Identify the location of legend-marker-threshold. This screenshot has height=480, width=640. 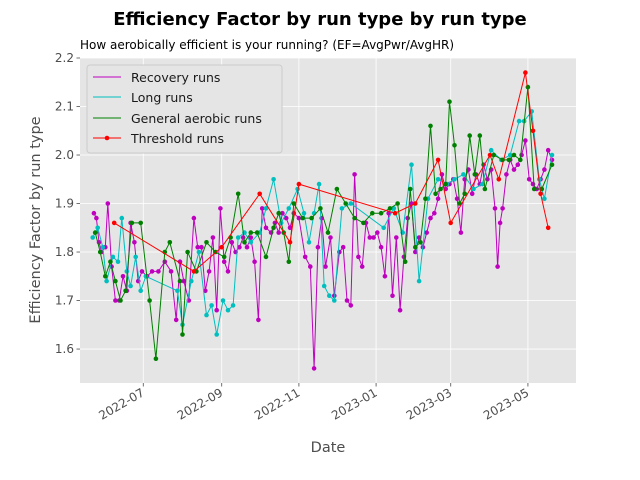
(107, 138).